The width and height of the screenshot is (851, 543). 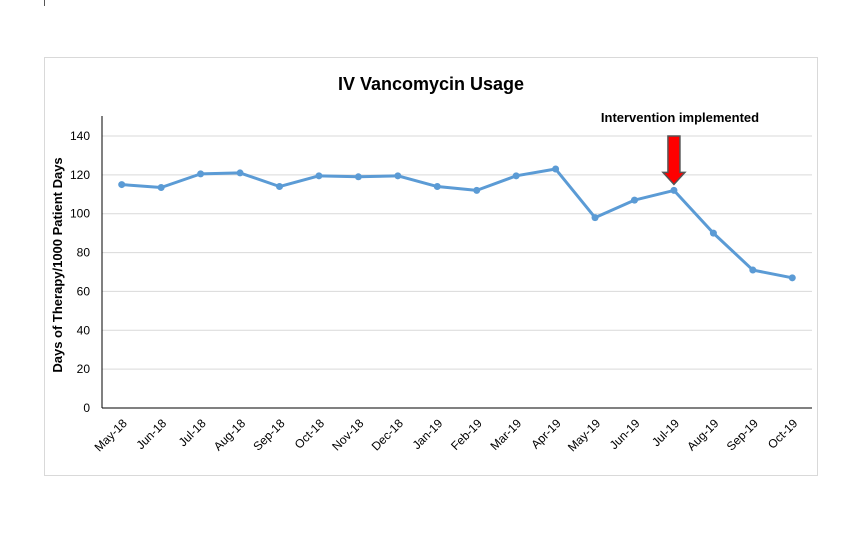 What do you see at coordinates (44, 3) in the screenshot?
I see `corner-mark` at bounding box center [44, 3].